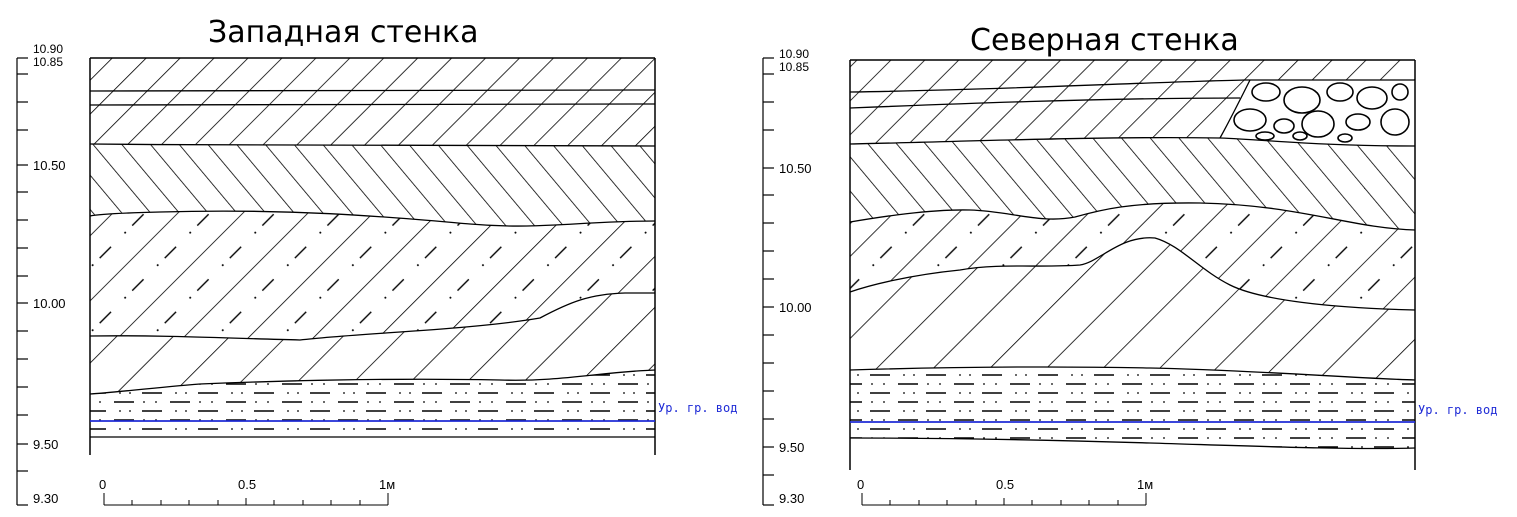 The image size is (1517, 517). I want to click on layer-gravel, so click(1317, 113).